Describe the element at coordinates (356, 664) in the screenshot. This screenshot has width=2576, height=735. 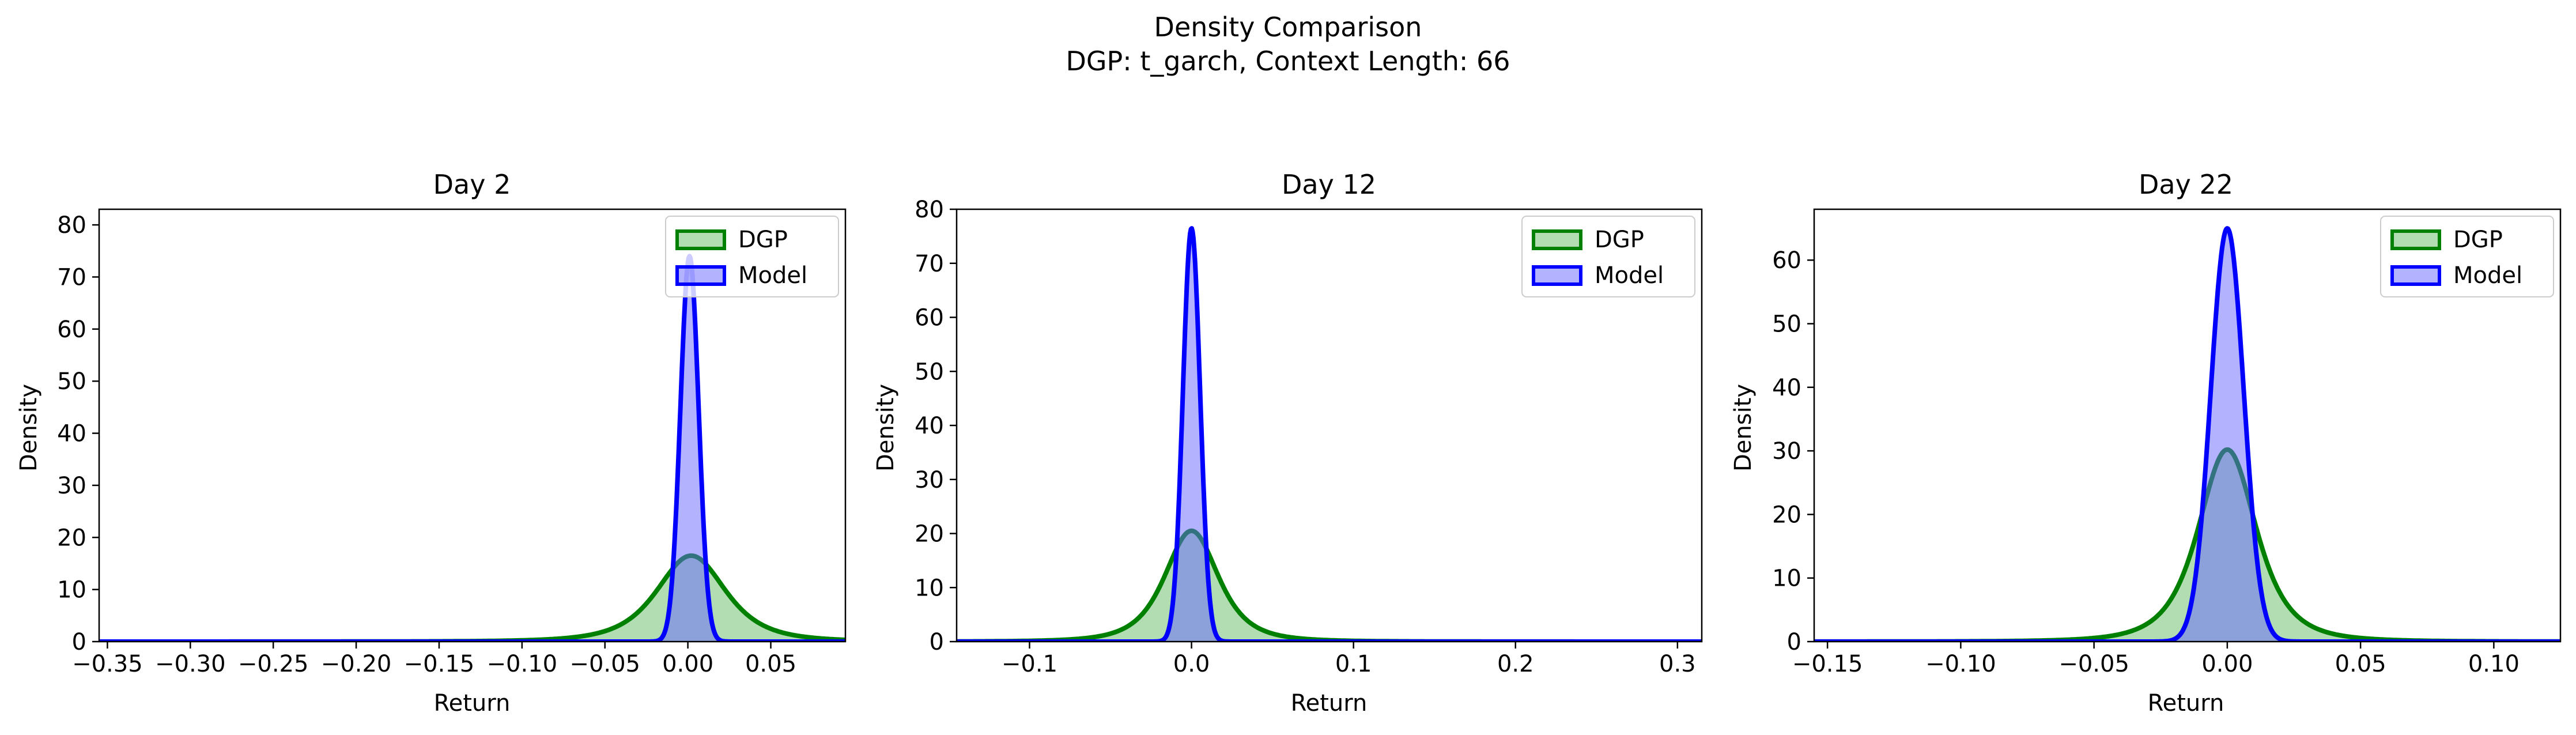
I see `x-tick-label: −0.20` at that location.